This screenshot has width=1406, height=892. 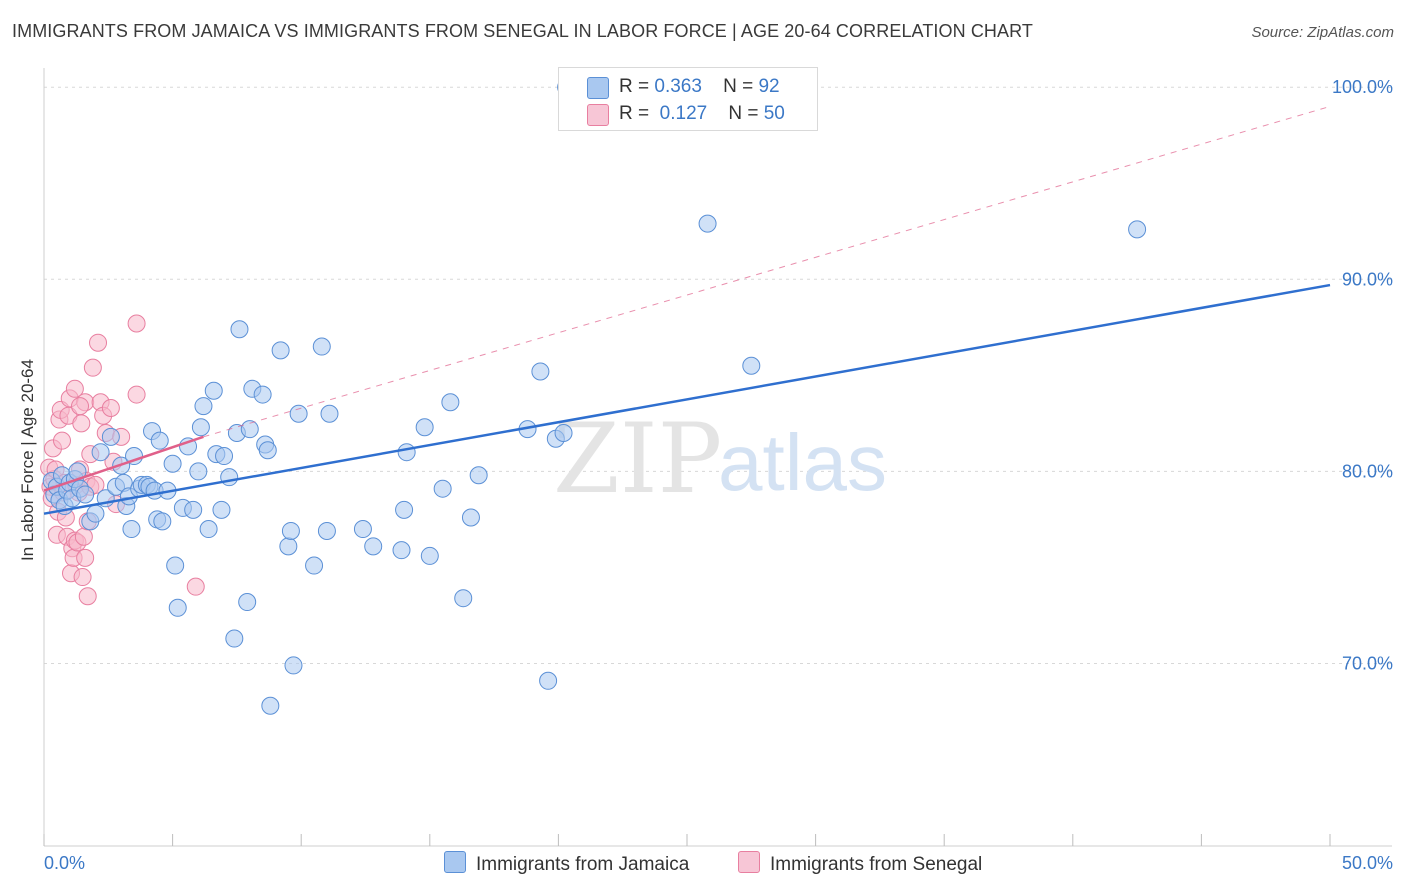 I want to click on bottom-legend-jamaica: Immigrants from Jamaica, so click(x=566, y=863).